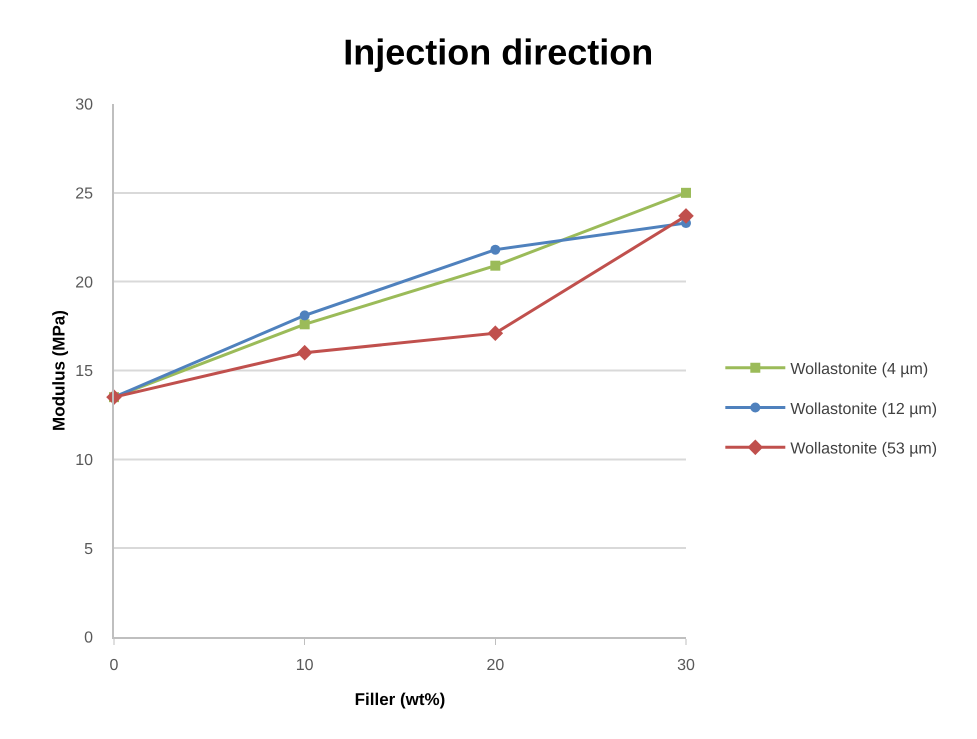 The image size is (977, 739). I want to click on x-tick-label: 30, so click(686, 665).